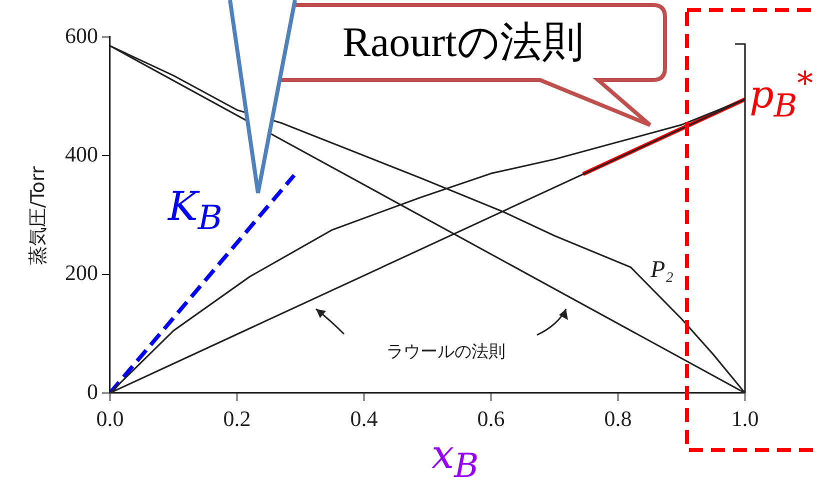 The width and height of the screenshot is (816, 478). Describe the element at coordinates (455, 455) in the screenshot. I see `x-axis-title: x$_{B}$` at that location.